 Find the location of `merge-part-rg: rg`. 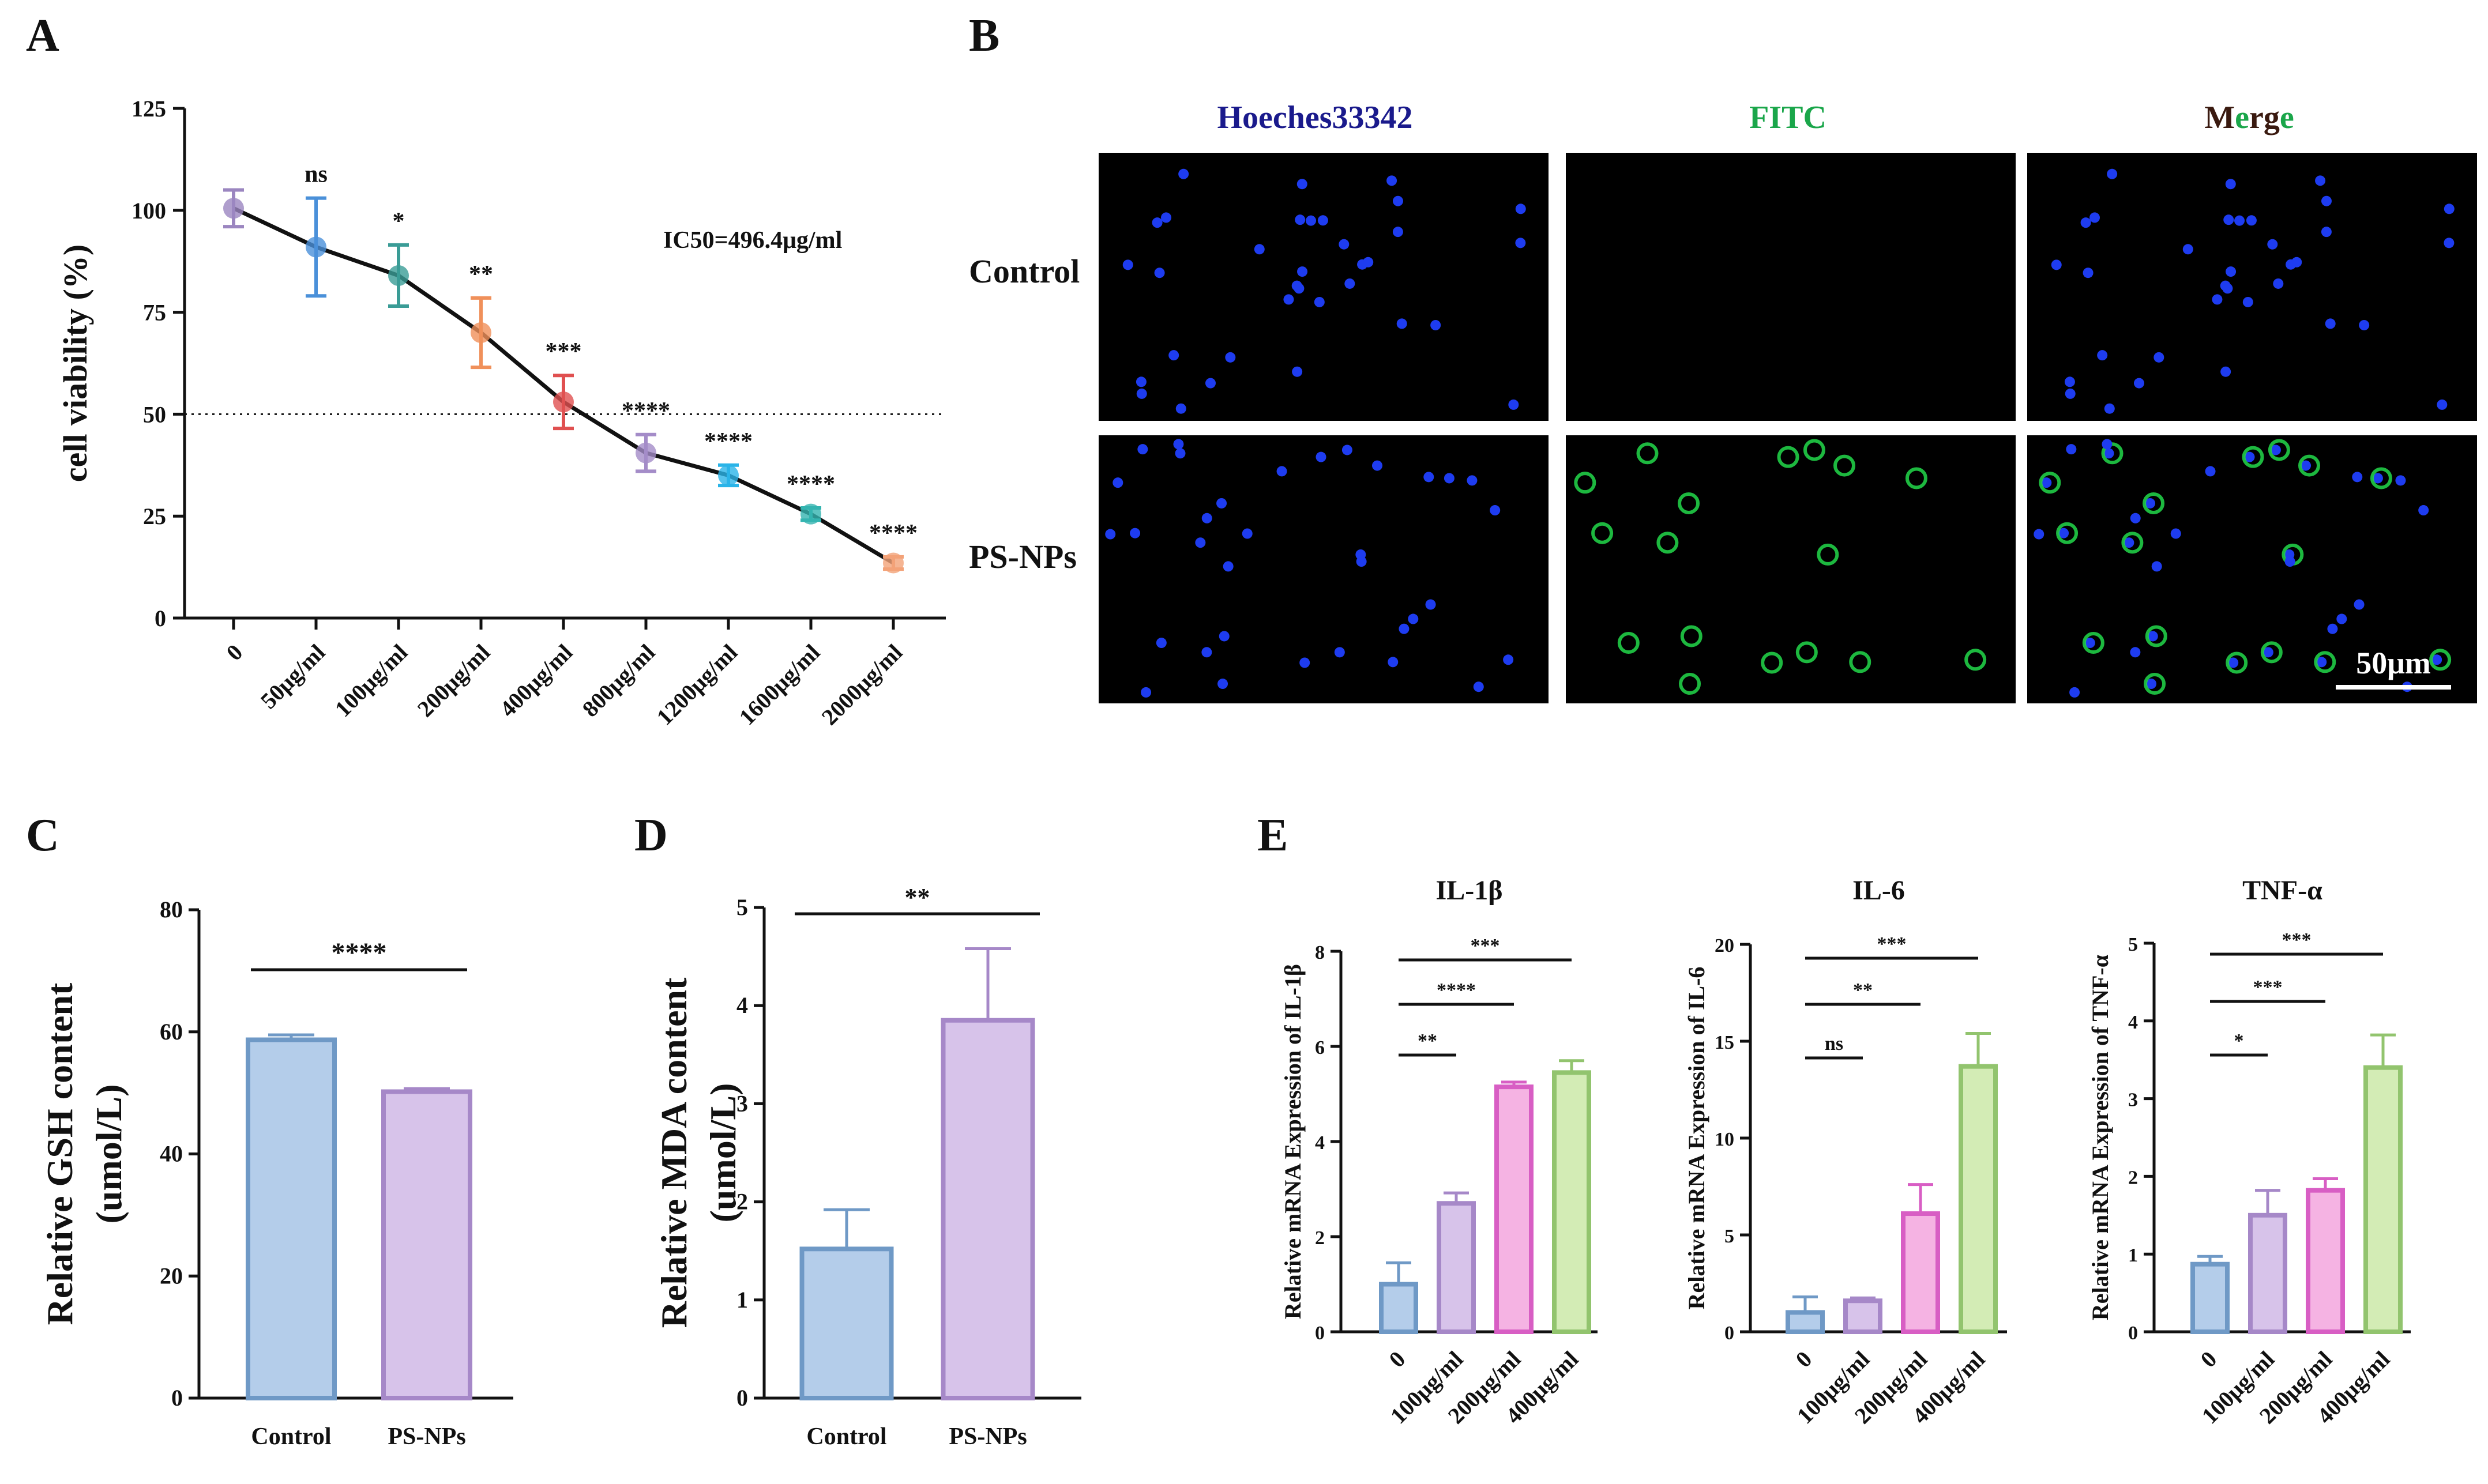

merge-part-rg: rg is located at coordinates (2264, 117).